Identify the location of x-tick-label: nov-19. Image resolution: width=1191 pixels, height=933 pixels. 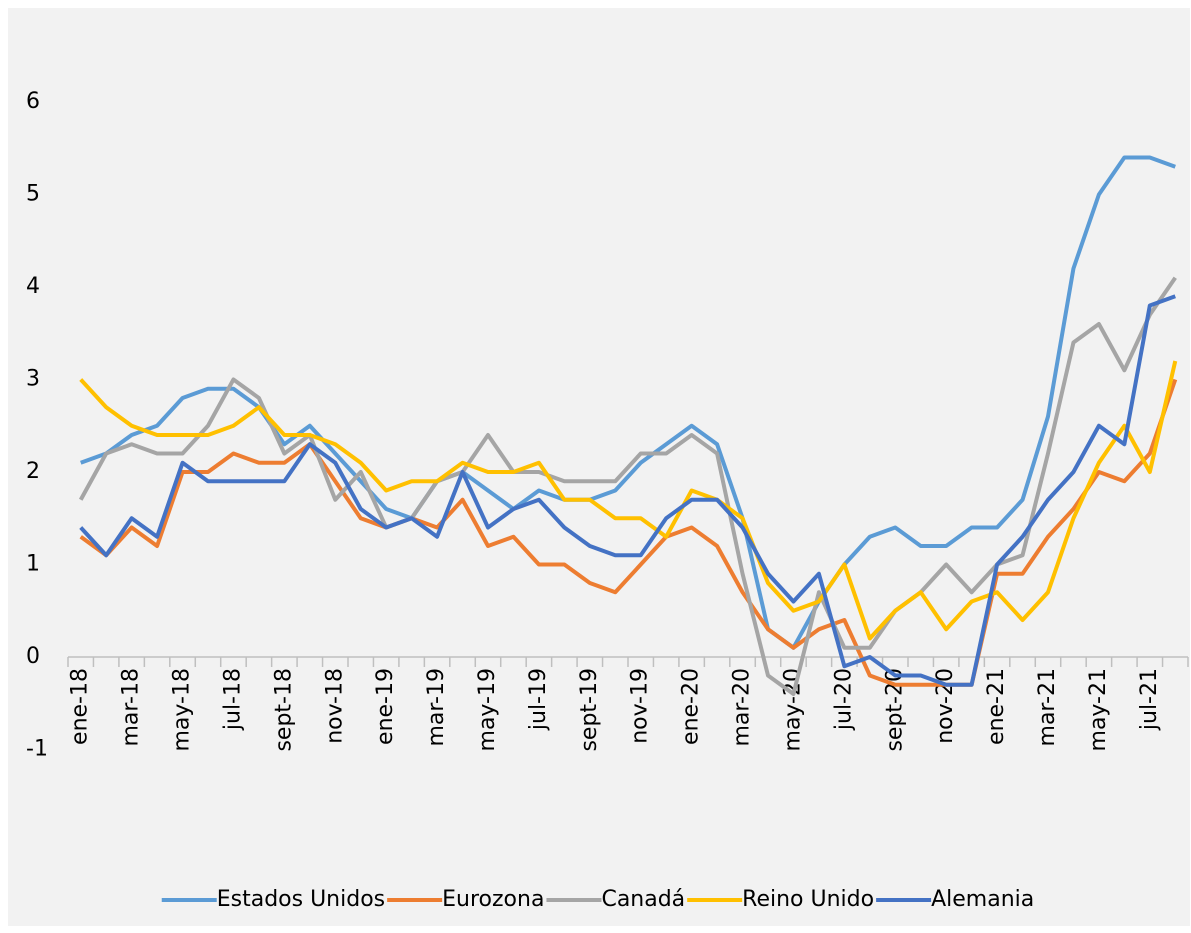
(640, 706).